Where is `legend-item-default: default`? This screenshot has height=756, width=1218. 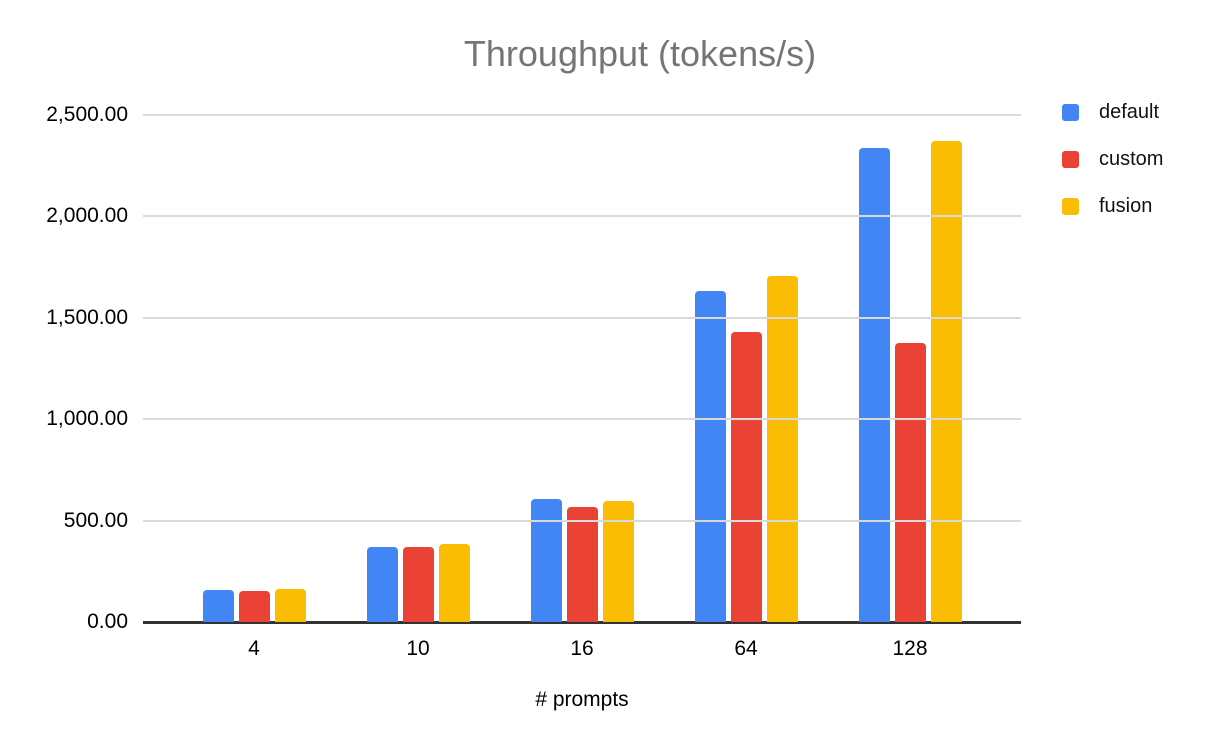 legend-item-default: default is located at coordinates (1112, 112).